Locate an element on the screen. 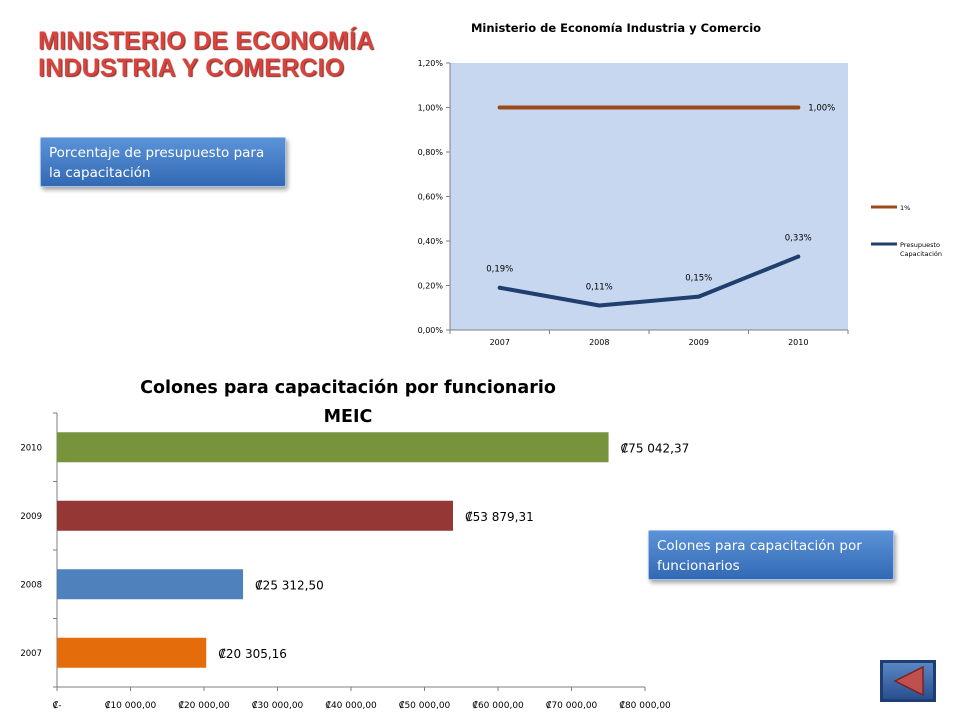  y-category-label: 2007 is located at coordinates (31, 654).